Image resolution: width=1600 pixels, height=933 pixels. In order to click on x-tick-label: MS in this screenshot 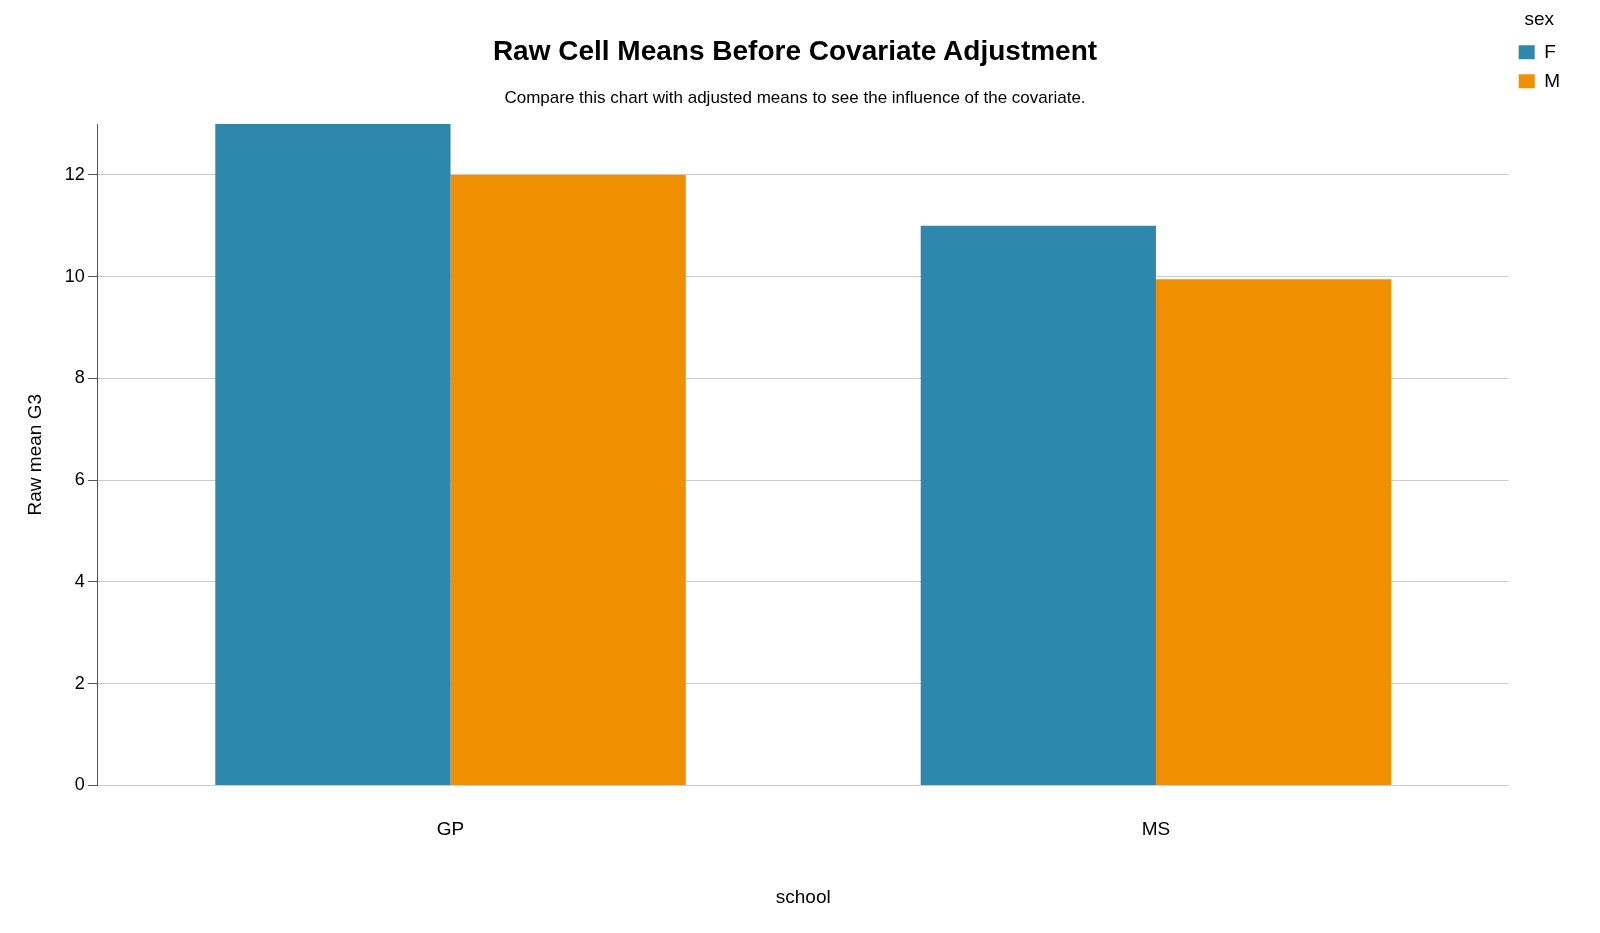, I will do `click(1156, 829)`.